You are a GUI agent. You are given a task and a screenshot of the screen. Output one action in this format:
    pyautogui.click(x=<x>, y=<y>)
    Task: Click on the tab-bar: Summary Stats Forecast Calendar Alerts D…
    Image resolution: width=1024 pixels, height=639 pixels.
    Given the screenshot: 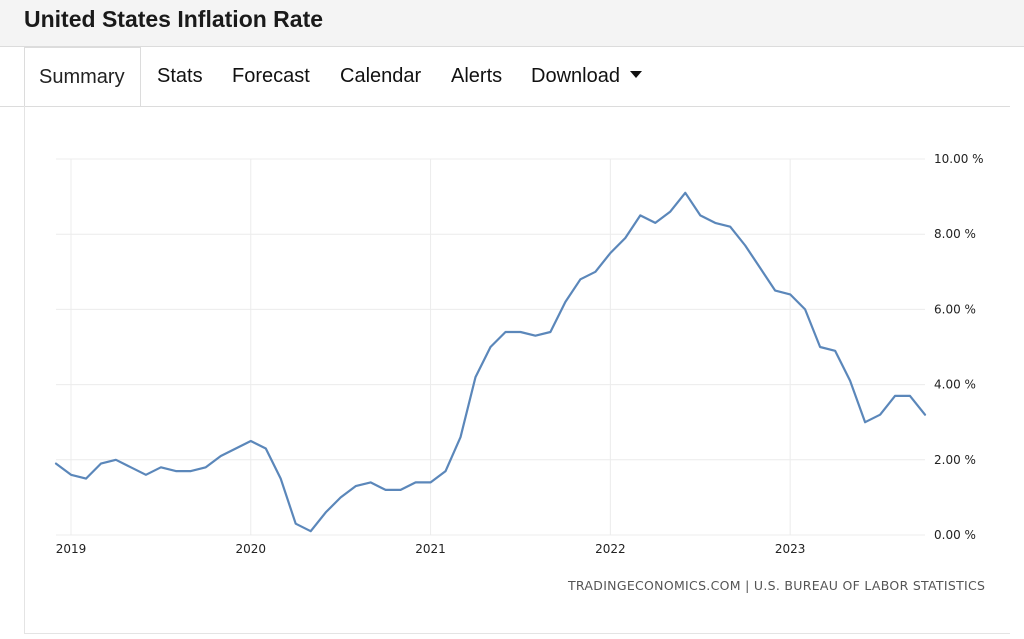 What is the action you would take?
    pyautogui.click(x=512, y=77)
    